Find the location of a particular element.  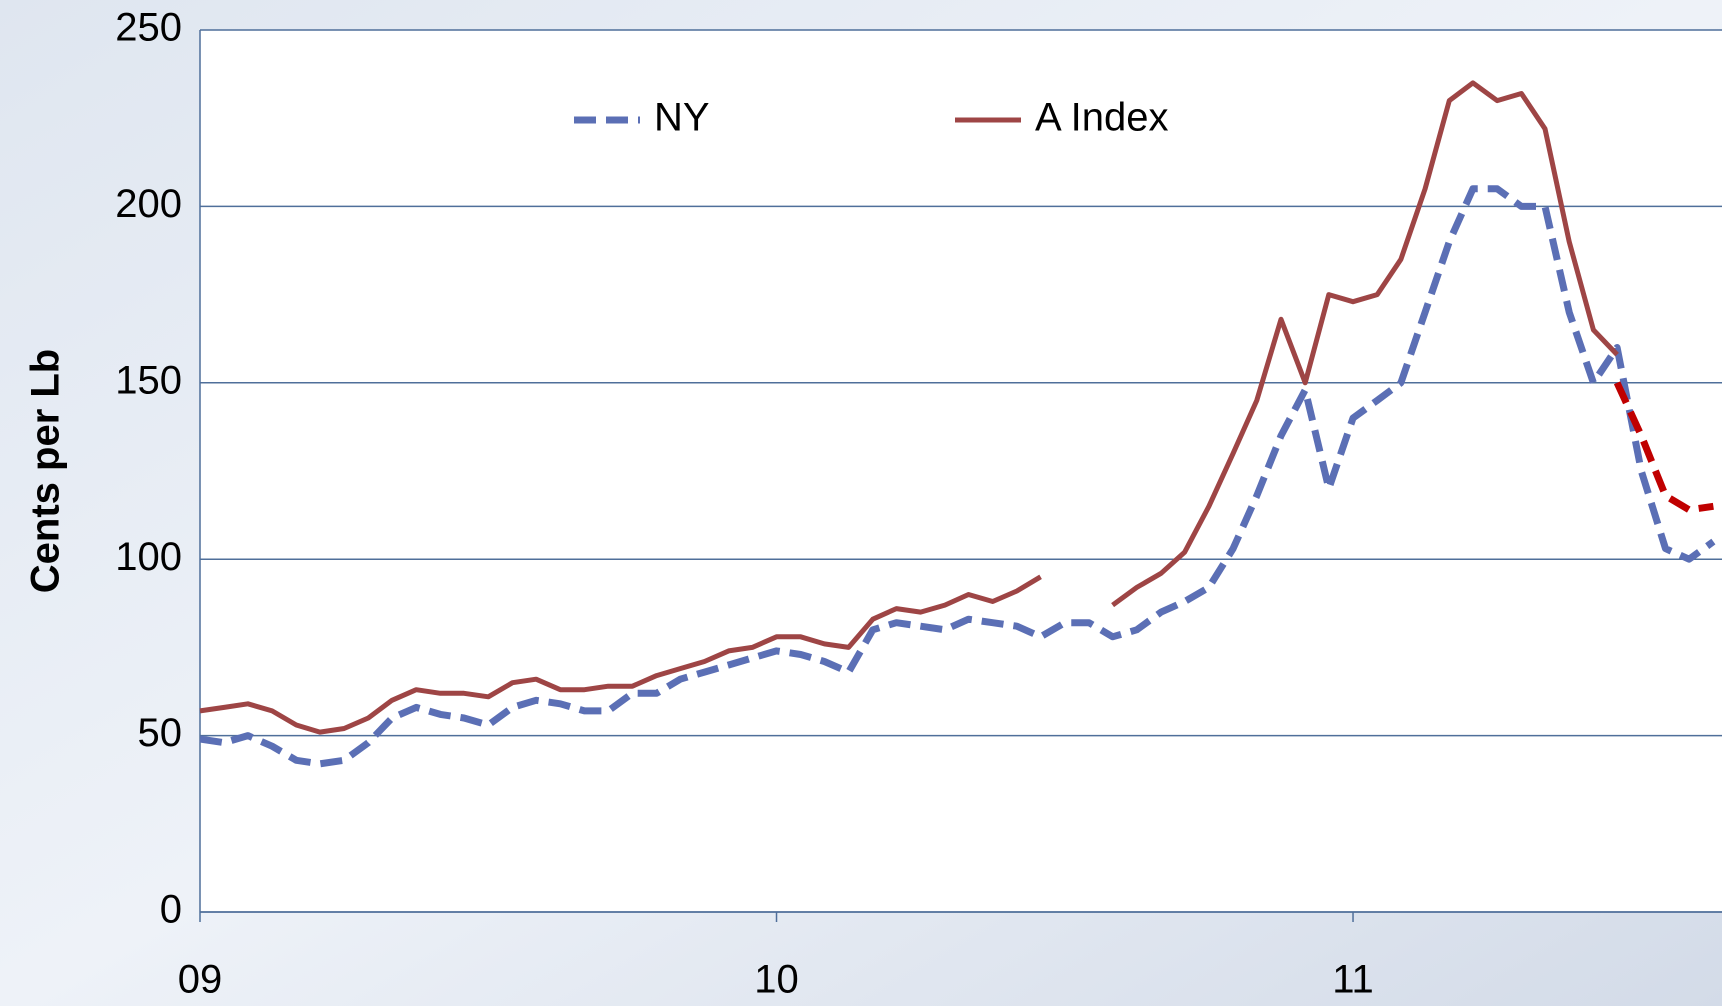

y-tick-label: 150 is located at coordinates (148, 380).